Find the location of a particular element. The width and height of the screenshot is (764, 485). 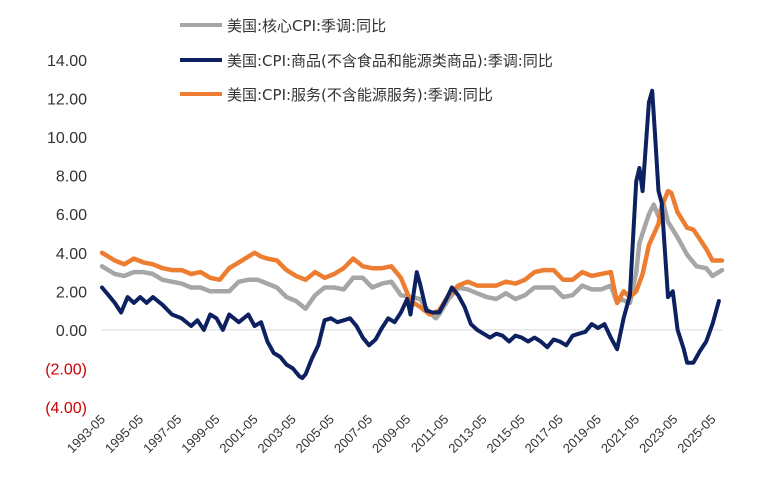

legend-label-goods: 美国:CPI:商品(不含食品和能源类商品):季调:同比 is located at coordinates (390, 61).